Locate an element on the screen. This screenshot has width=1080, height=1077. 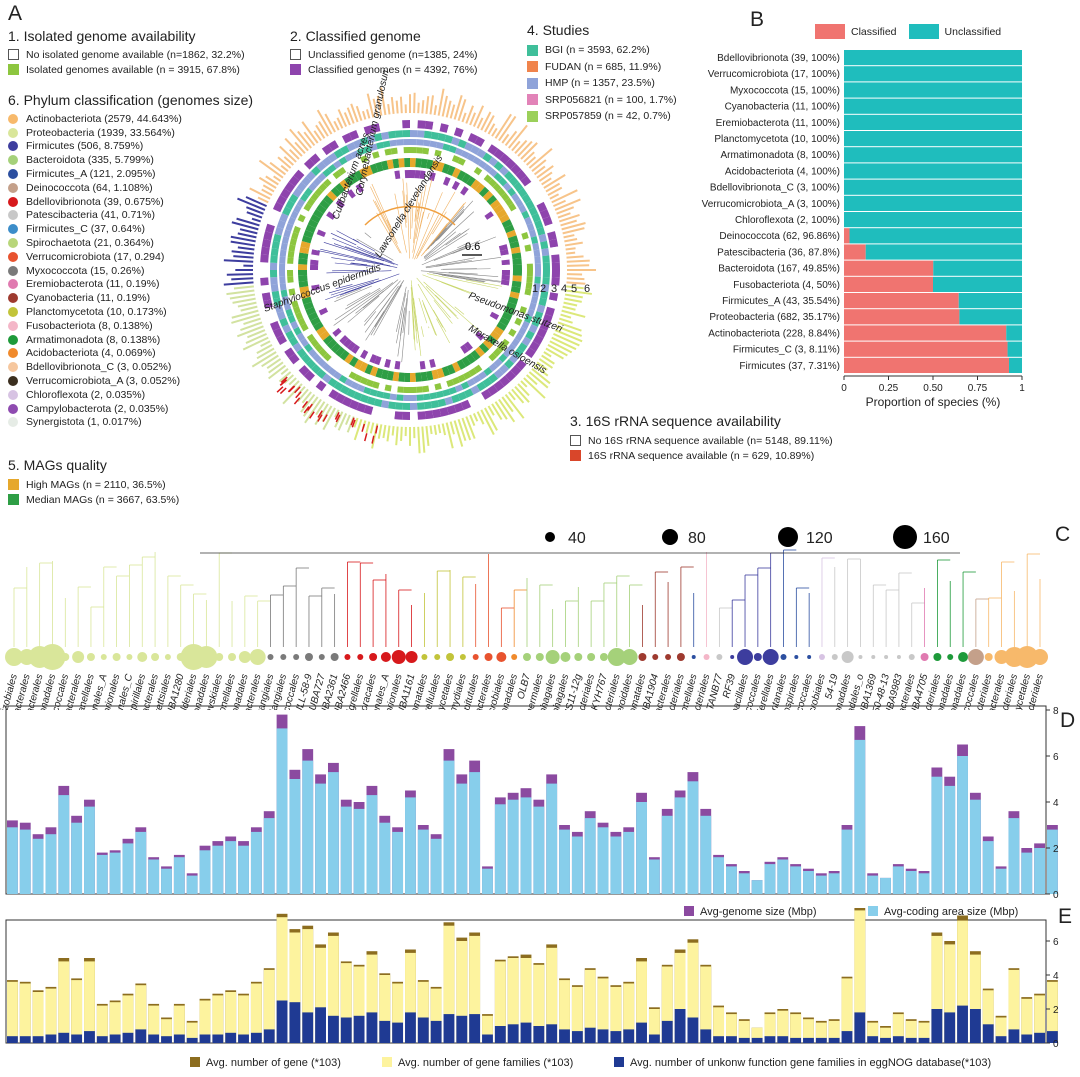
phylum-legend-label: Verrucomicrobiota (17, 0.294) is located at coordinates (95, 256).